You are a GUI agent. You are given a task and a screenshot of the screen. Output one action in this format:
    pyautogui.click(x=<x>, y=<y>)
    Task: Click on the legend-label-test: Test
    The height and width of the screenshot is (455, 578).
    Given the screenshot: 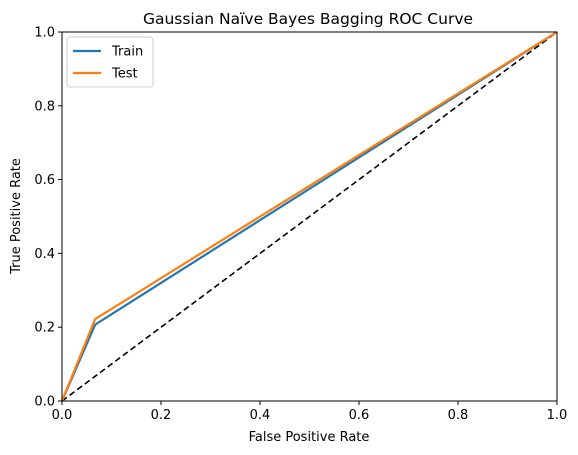 What is the action you would take?
    pyautogui.click(x=124, y=74)
    